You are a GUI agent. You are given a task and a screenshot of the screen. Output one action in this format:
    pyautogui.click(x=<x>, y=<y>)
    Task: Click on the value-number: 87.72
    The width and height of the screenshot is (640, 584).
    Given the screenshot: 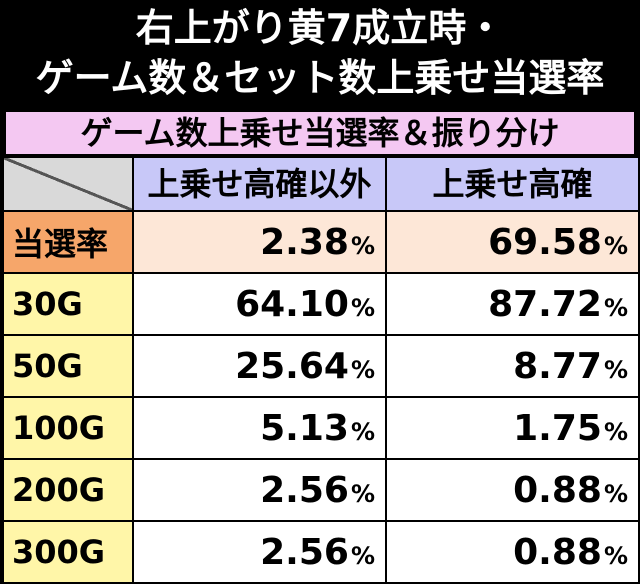 What is the action you would take?
    pyautogui.click(x=545, y=304)
    